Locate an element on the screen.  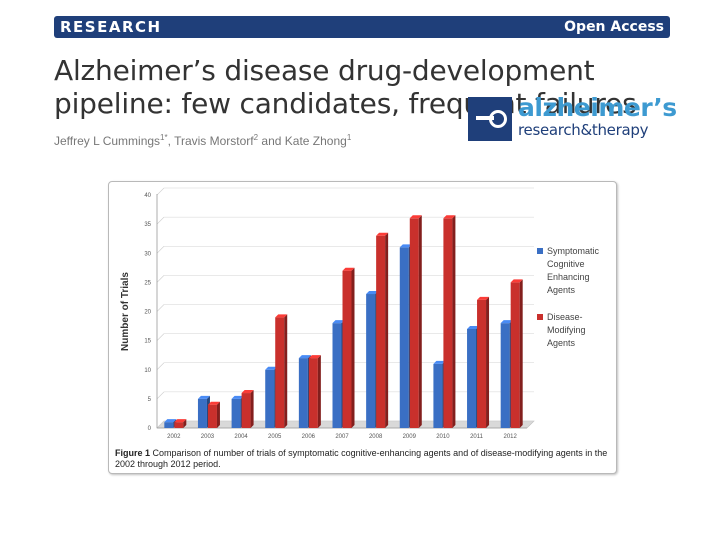
article-type-label: RESEARCH is located at coordinates (111, 27).